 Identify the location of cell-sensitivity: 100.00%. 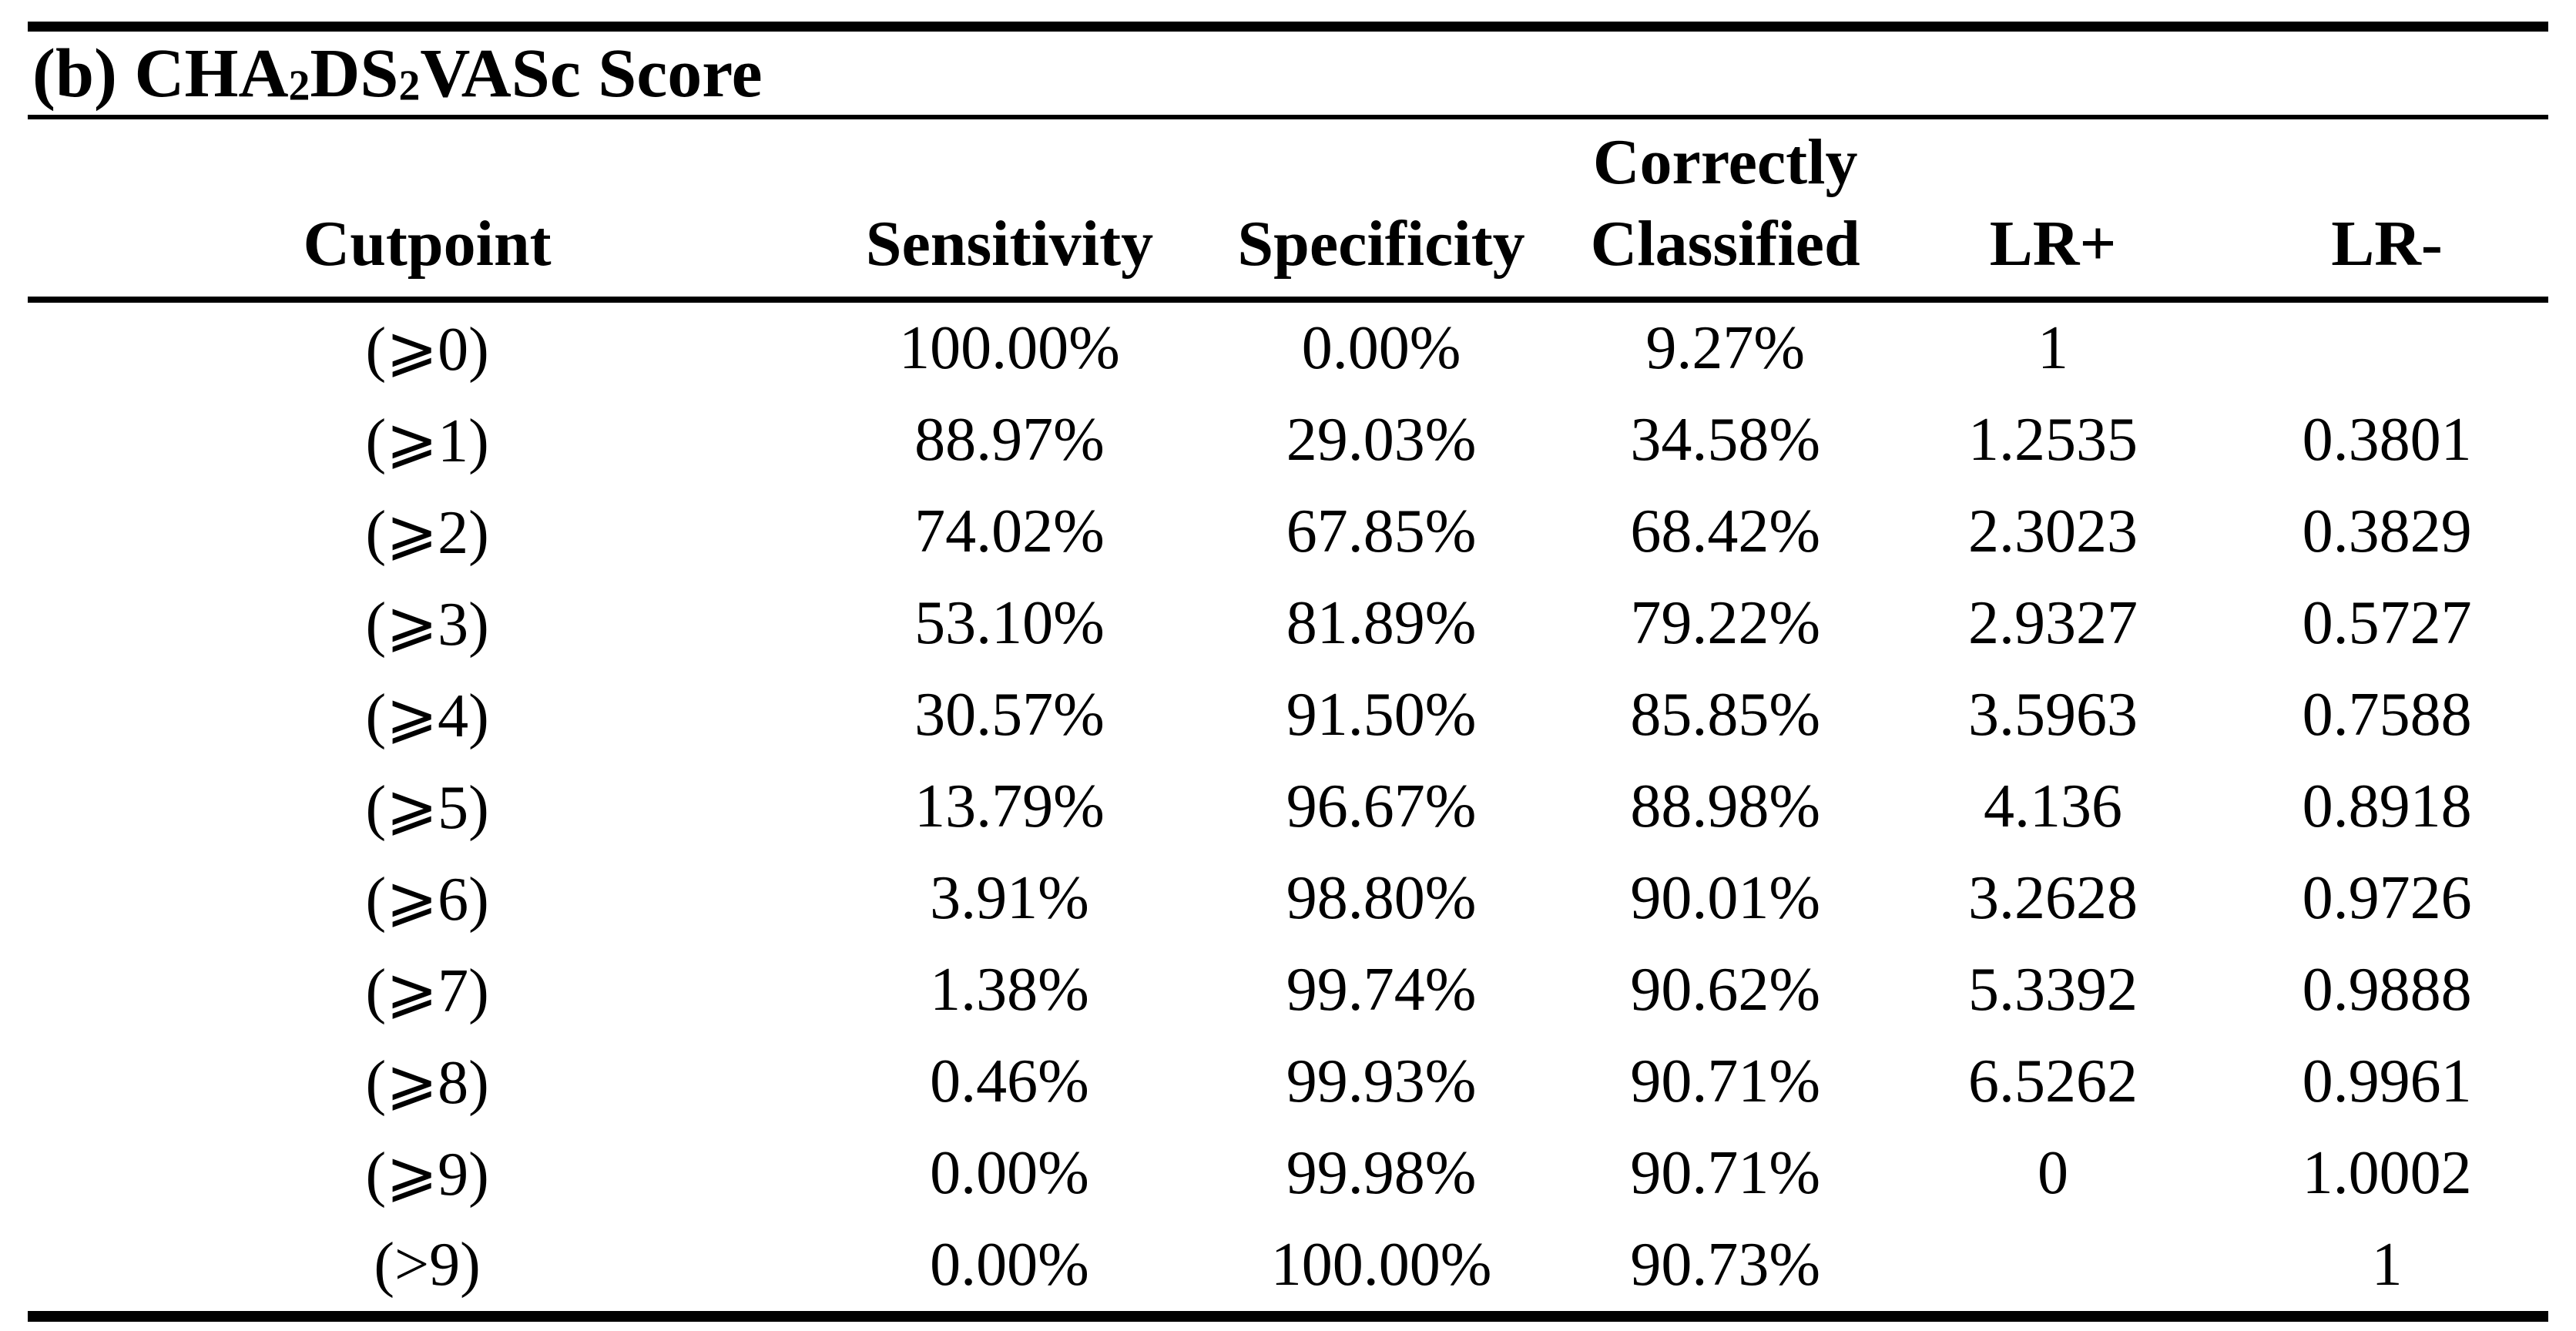
(1009, 348).